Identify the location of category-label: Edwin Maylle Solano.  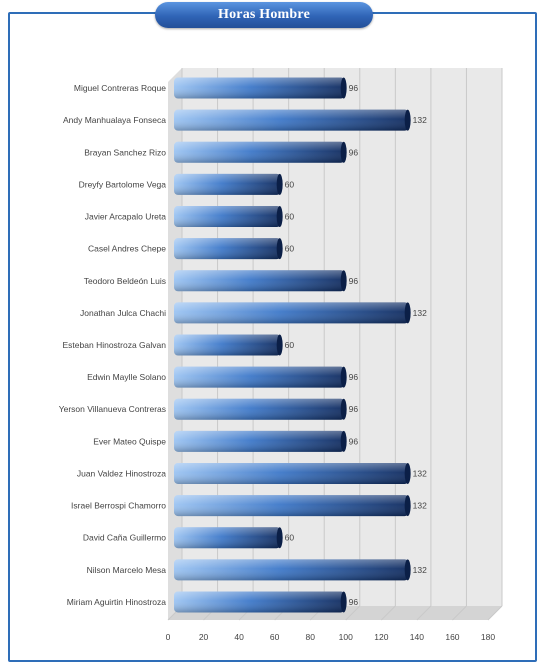
(126, 377).